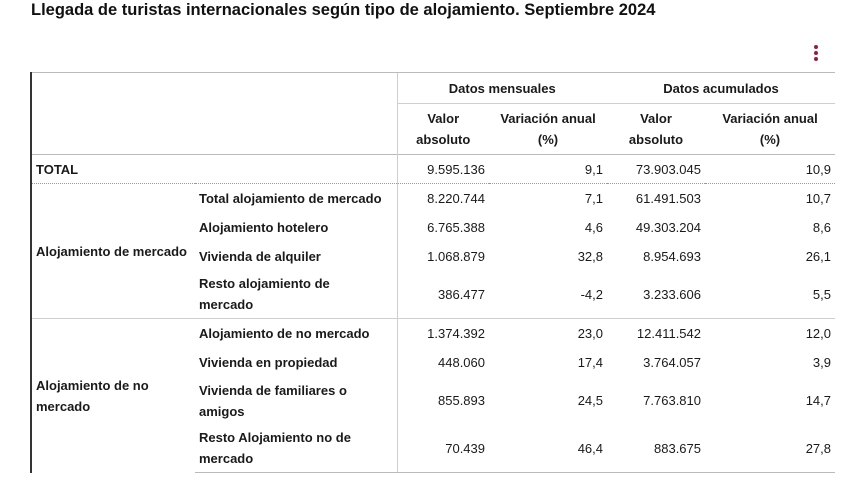  I want to click on table-row-total: TOTAL 9.595.136 9,1 73.903.045 10,9, so click(432, 169).